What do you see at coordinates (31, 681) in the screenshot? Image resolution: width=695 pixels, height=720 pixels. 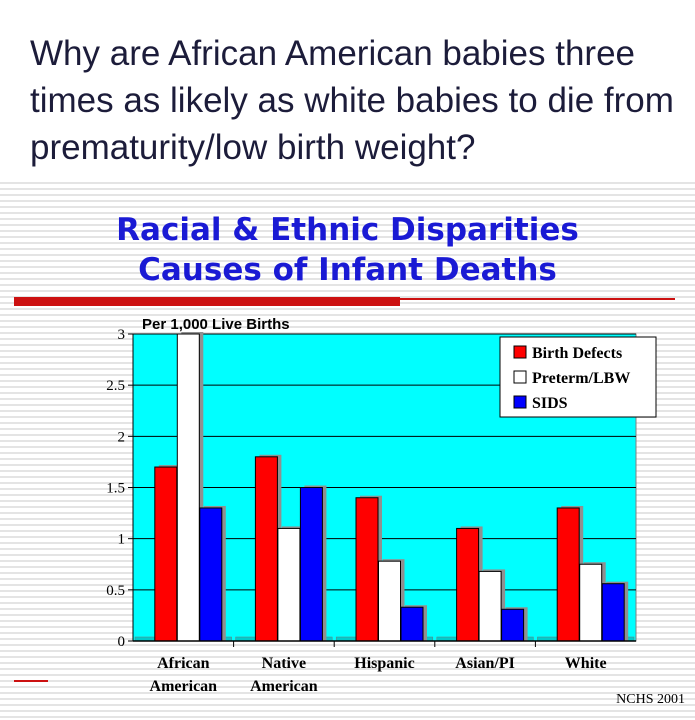 I see `red-divider-bottom` at bounding box center [31, 681].